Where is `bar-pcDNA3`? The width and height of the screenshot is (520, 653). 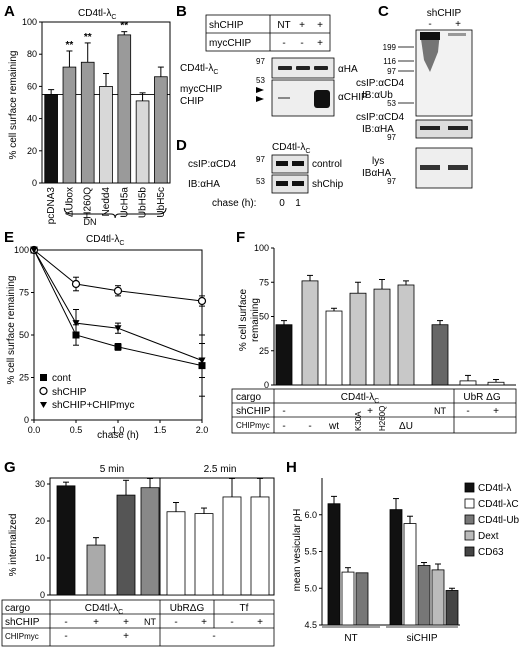 bar-pcDNA3 is located at coordinates (51, 139).